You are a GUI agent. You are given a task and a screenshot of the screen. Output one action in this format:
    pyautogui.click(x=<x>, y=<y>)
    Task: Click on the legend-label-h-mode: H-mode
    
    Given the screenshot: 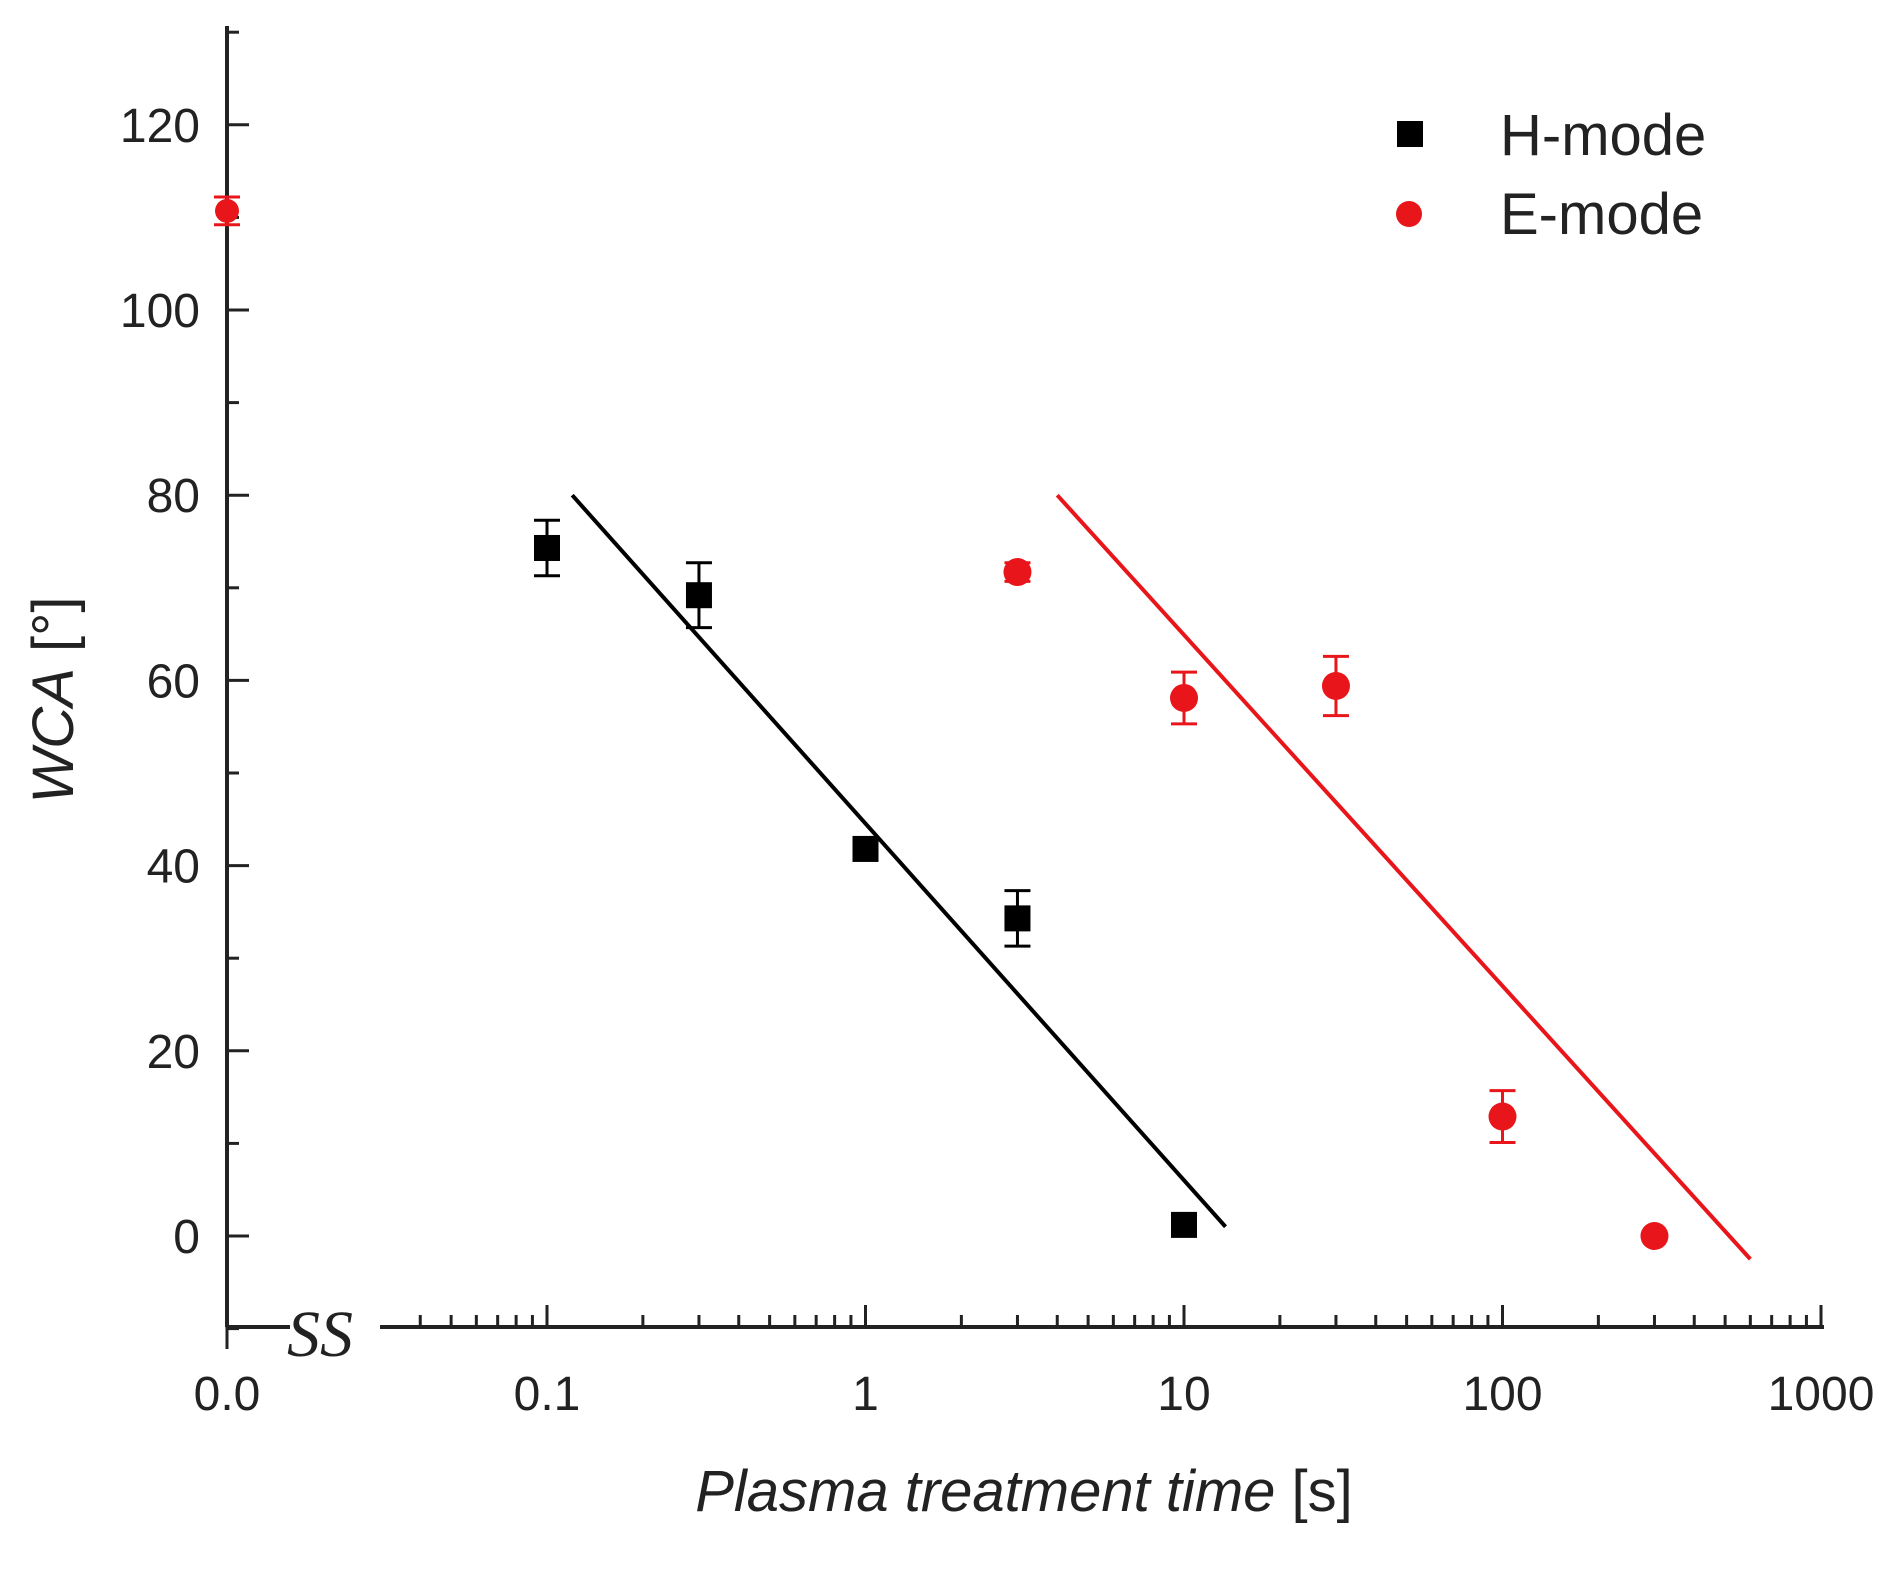 What is the action you would take?
    pyautogui.click(x=1603, y=135)
    